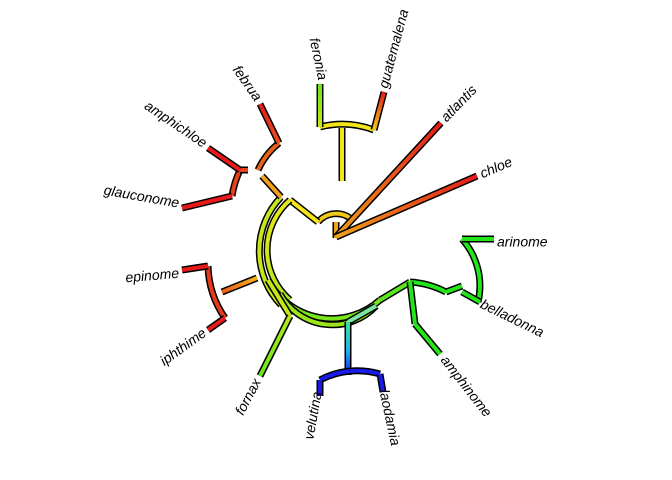 The width and height of the screenshot is (672, 480). Describe the element at coordinates (279, 298) in the screenshot. I see `stem-fornax` at that location.